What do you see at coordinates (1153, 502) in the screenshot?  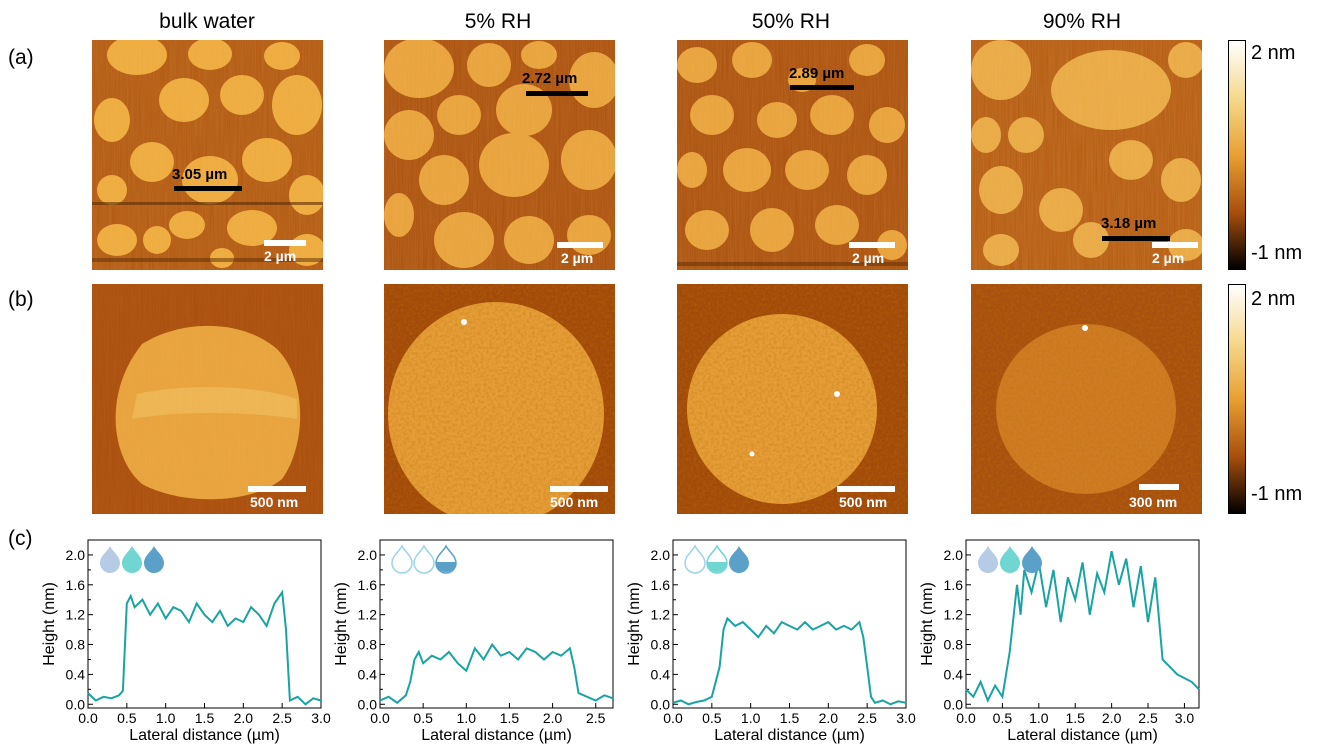 I see `scale-bar-label: 300 nm` at bounding box center [1153, 502].